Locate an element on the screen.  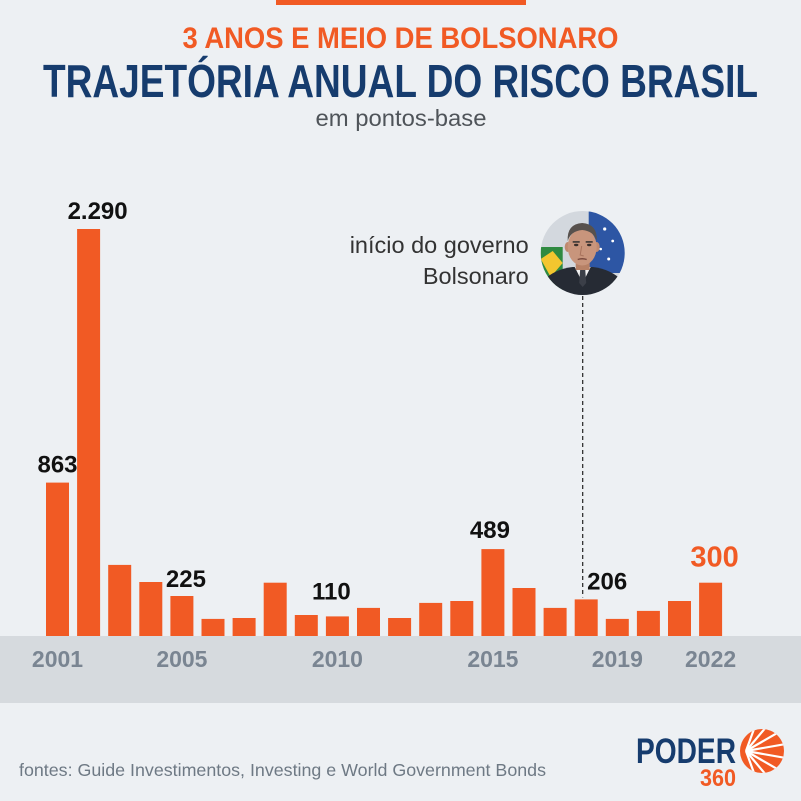
bar-2012 is located at coordinates (400, 627).